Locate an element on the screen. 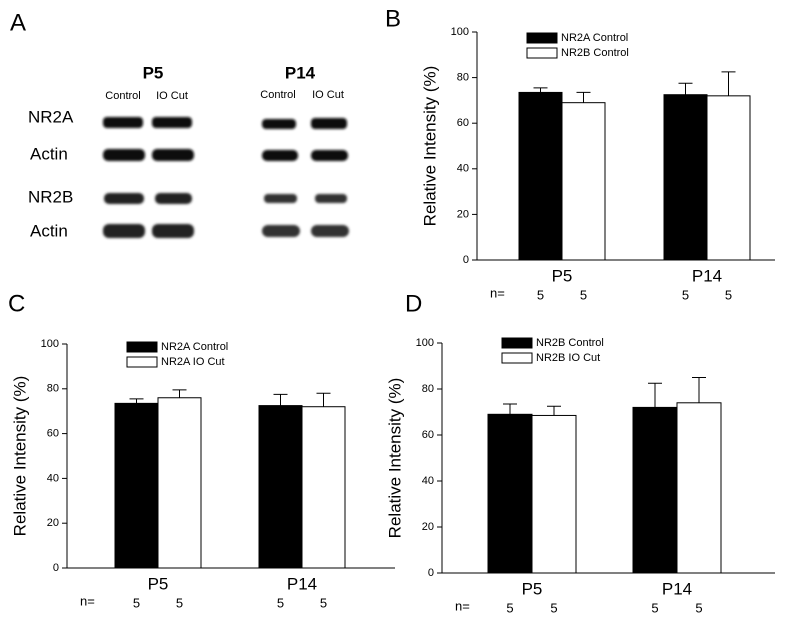  legend-label: NR2A IO Cut is located at coordinates (193, 362).